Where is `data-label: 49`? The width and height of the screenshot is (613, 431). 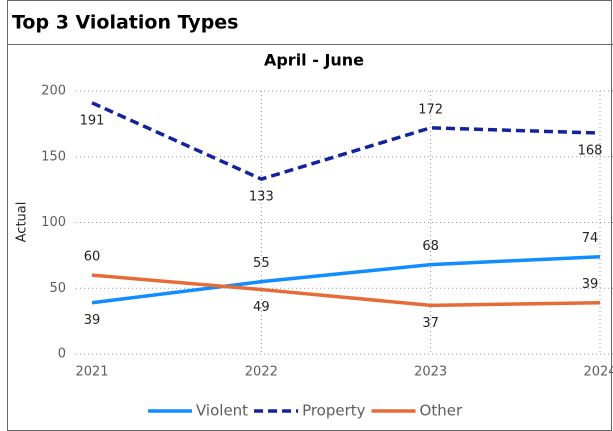 data-label: 49 is located at coordinates (261, 307).